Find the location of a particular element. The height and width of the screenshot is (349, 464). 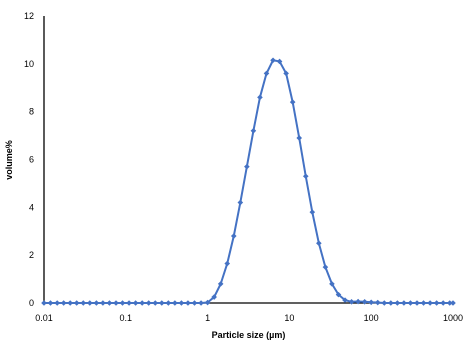

x-tick-label: 10 is located at coordinates (289, 318).